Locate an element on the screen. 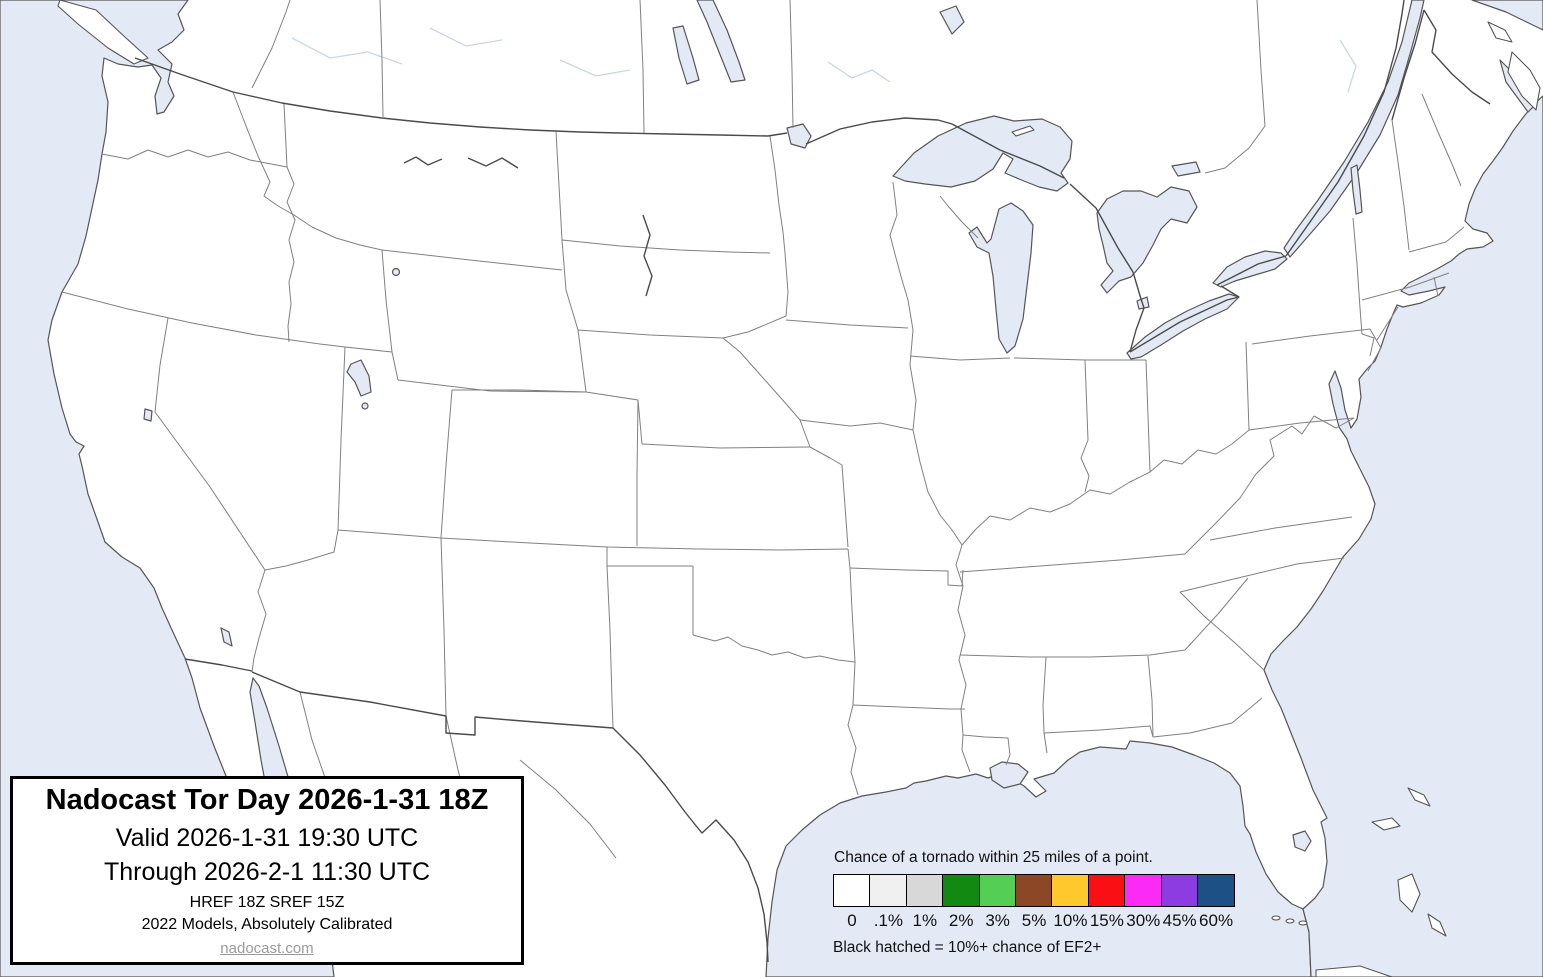  border-delaware-river is located at coordinates (1374, 350).